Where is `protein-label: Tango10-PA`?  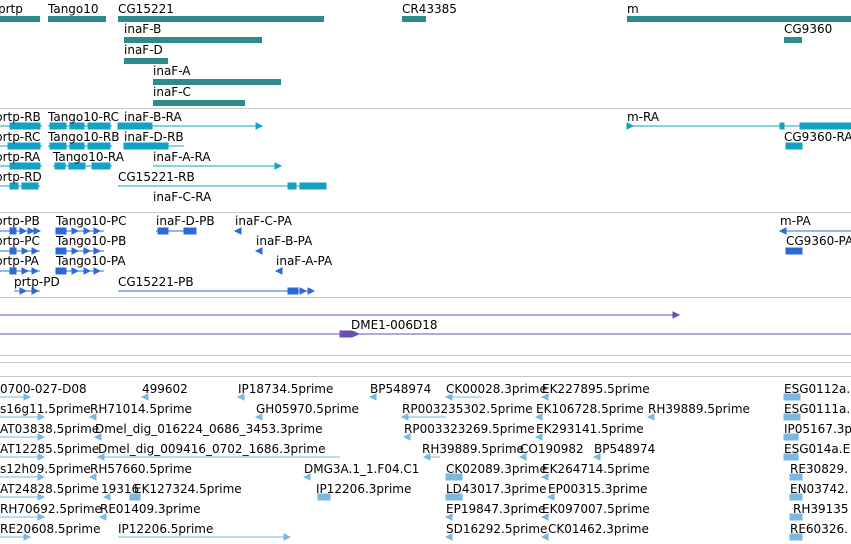 protein-label: Tango10-PA is located at coordinates (91, 261).